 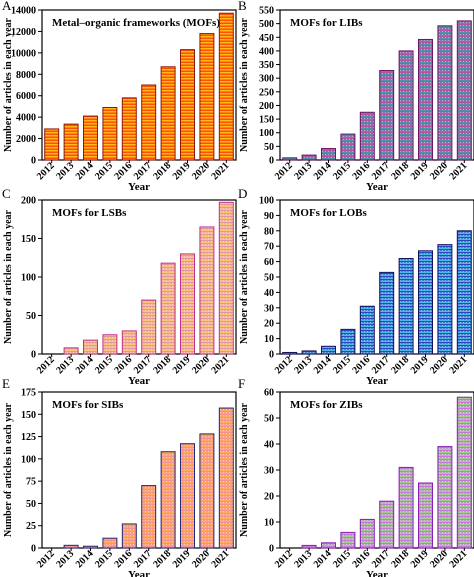 I want to click on chart-title: MOFs for LOBs, so click(x=329, y=213).